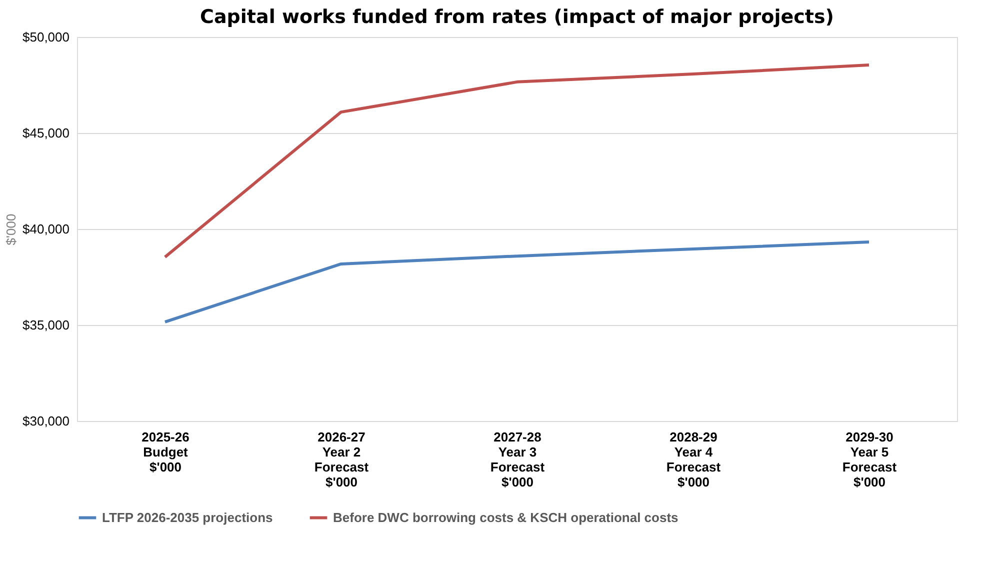 The image size is (992, 567). What do you see at coordinates (342, 460) in the screenshot?
I see `x-tick-label: 2026-27 Year 2 Forecast $'000` at bounding box center [342, 460].